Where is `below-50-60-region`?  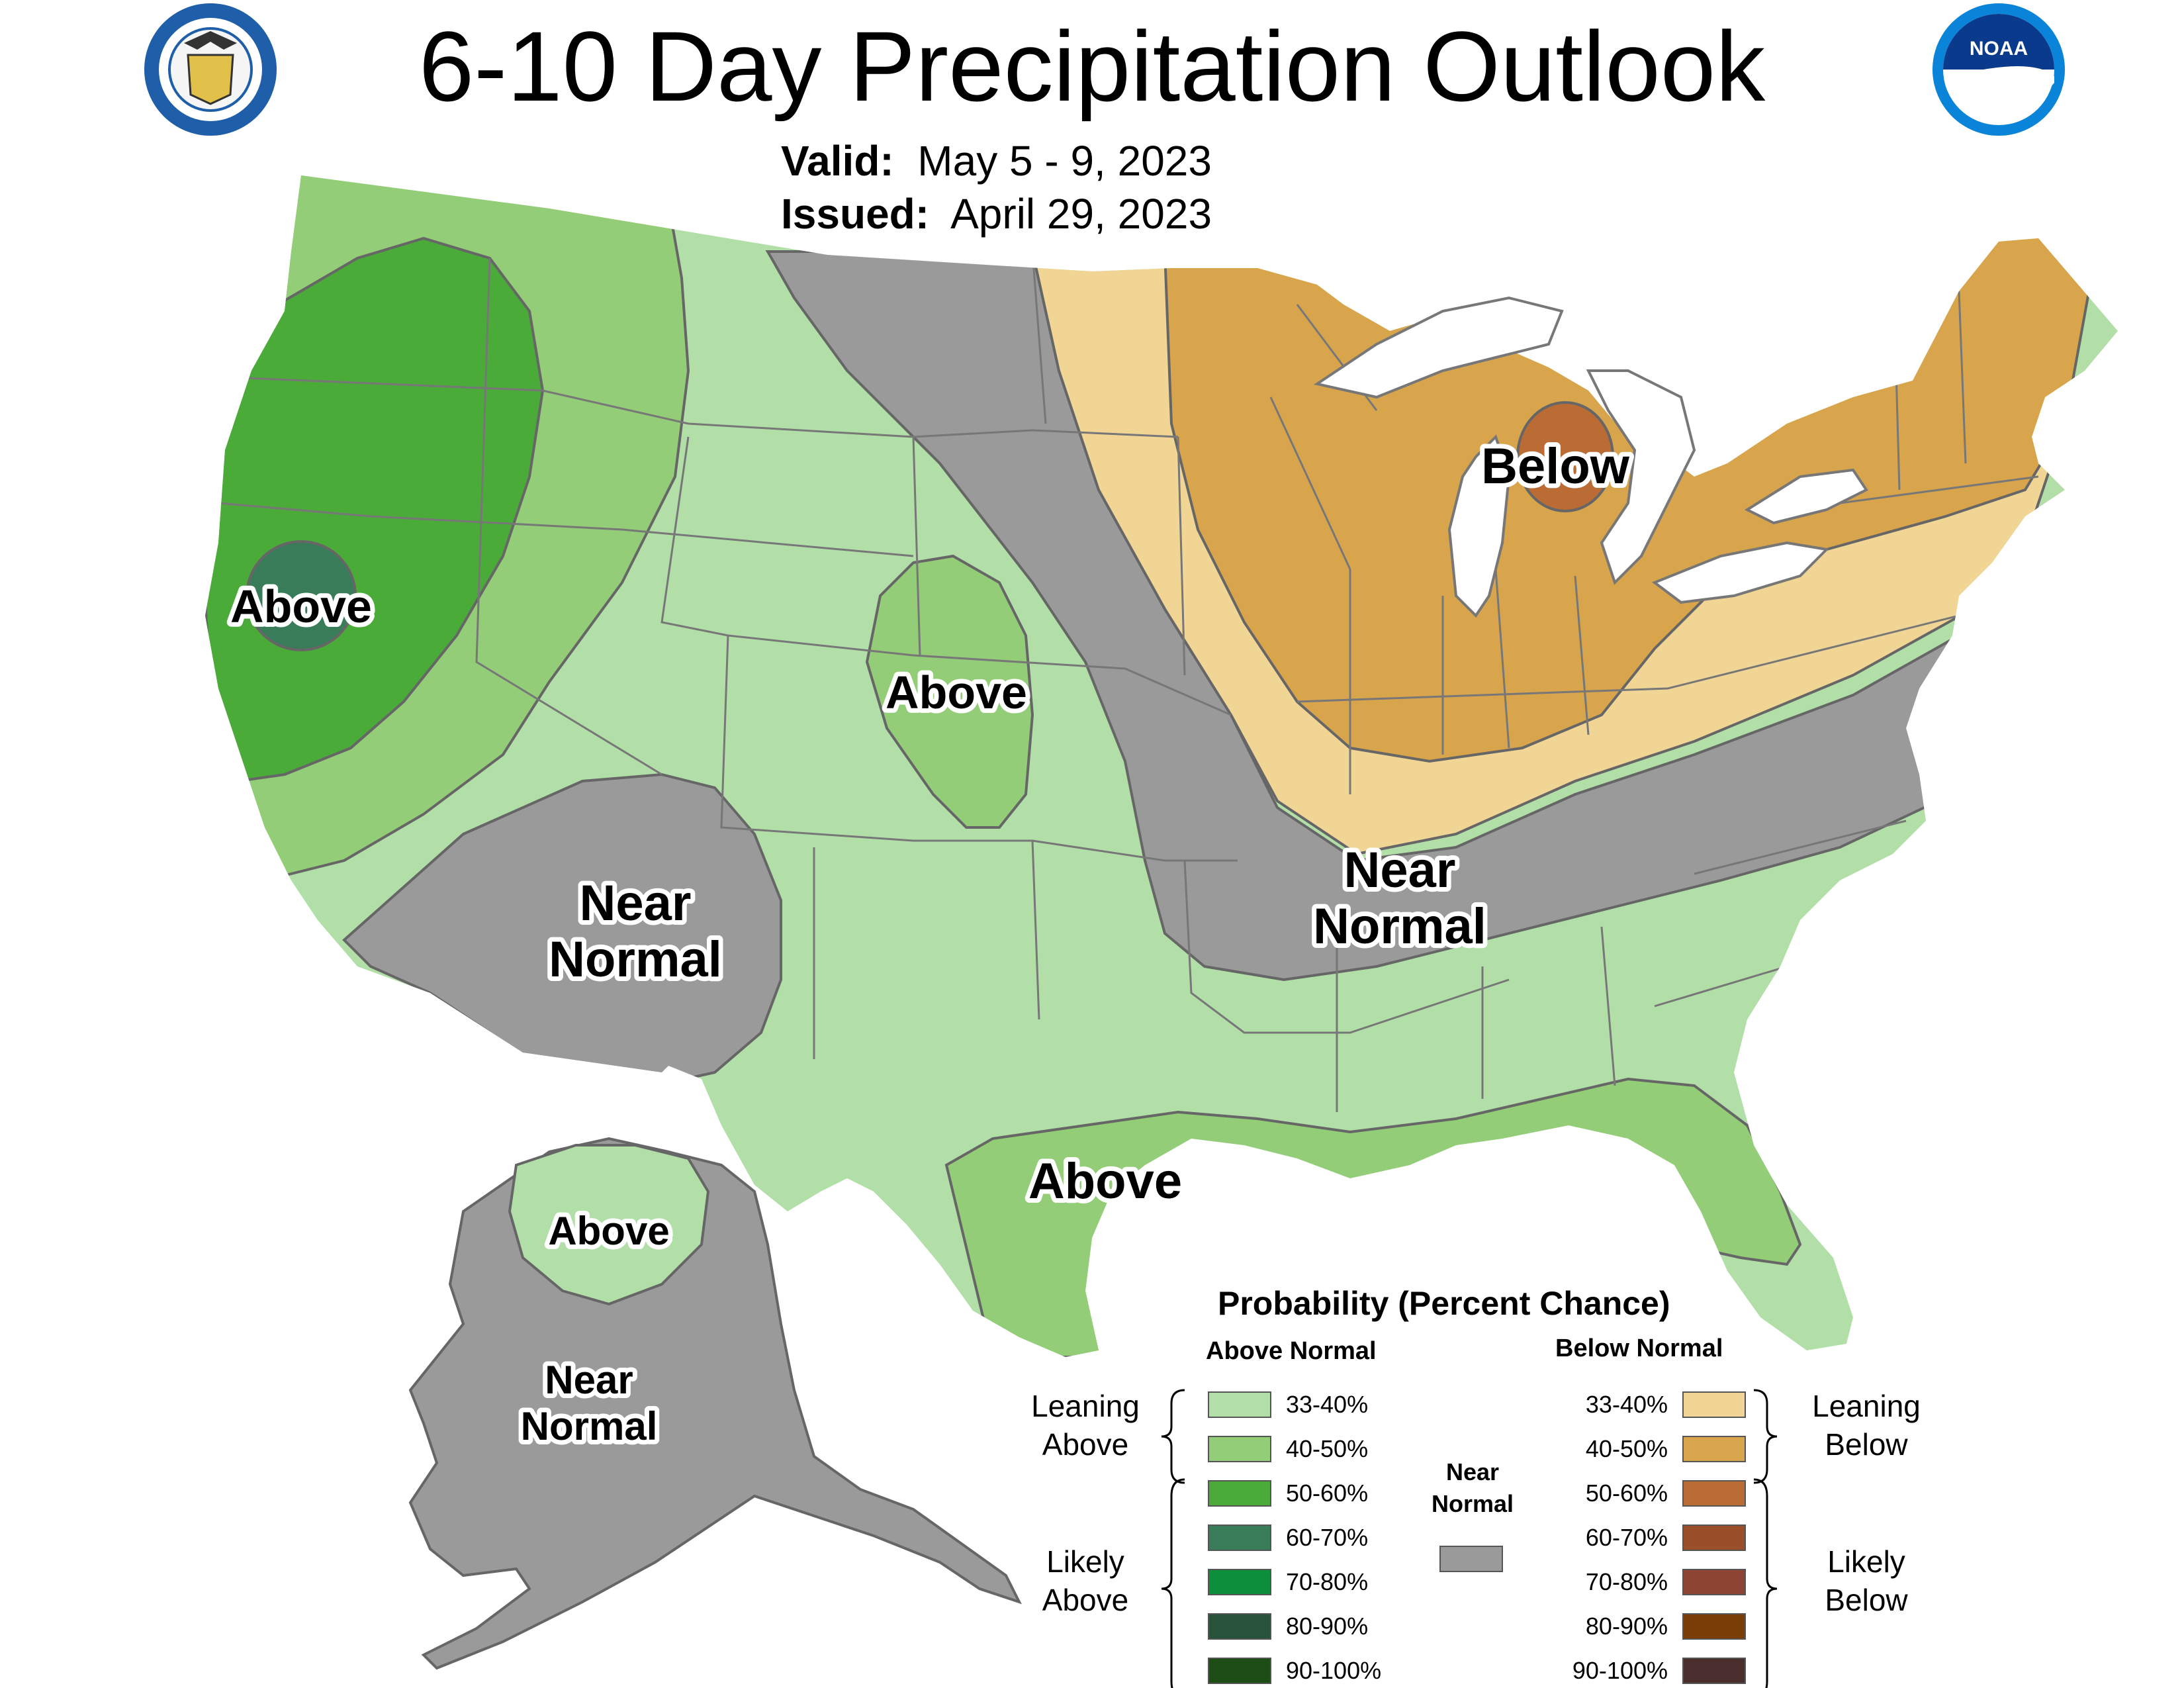 below-50-60-region is located at coordinates (1565, 456).